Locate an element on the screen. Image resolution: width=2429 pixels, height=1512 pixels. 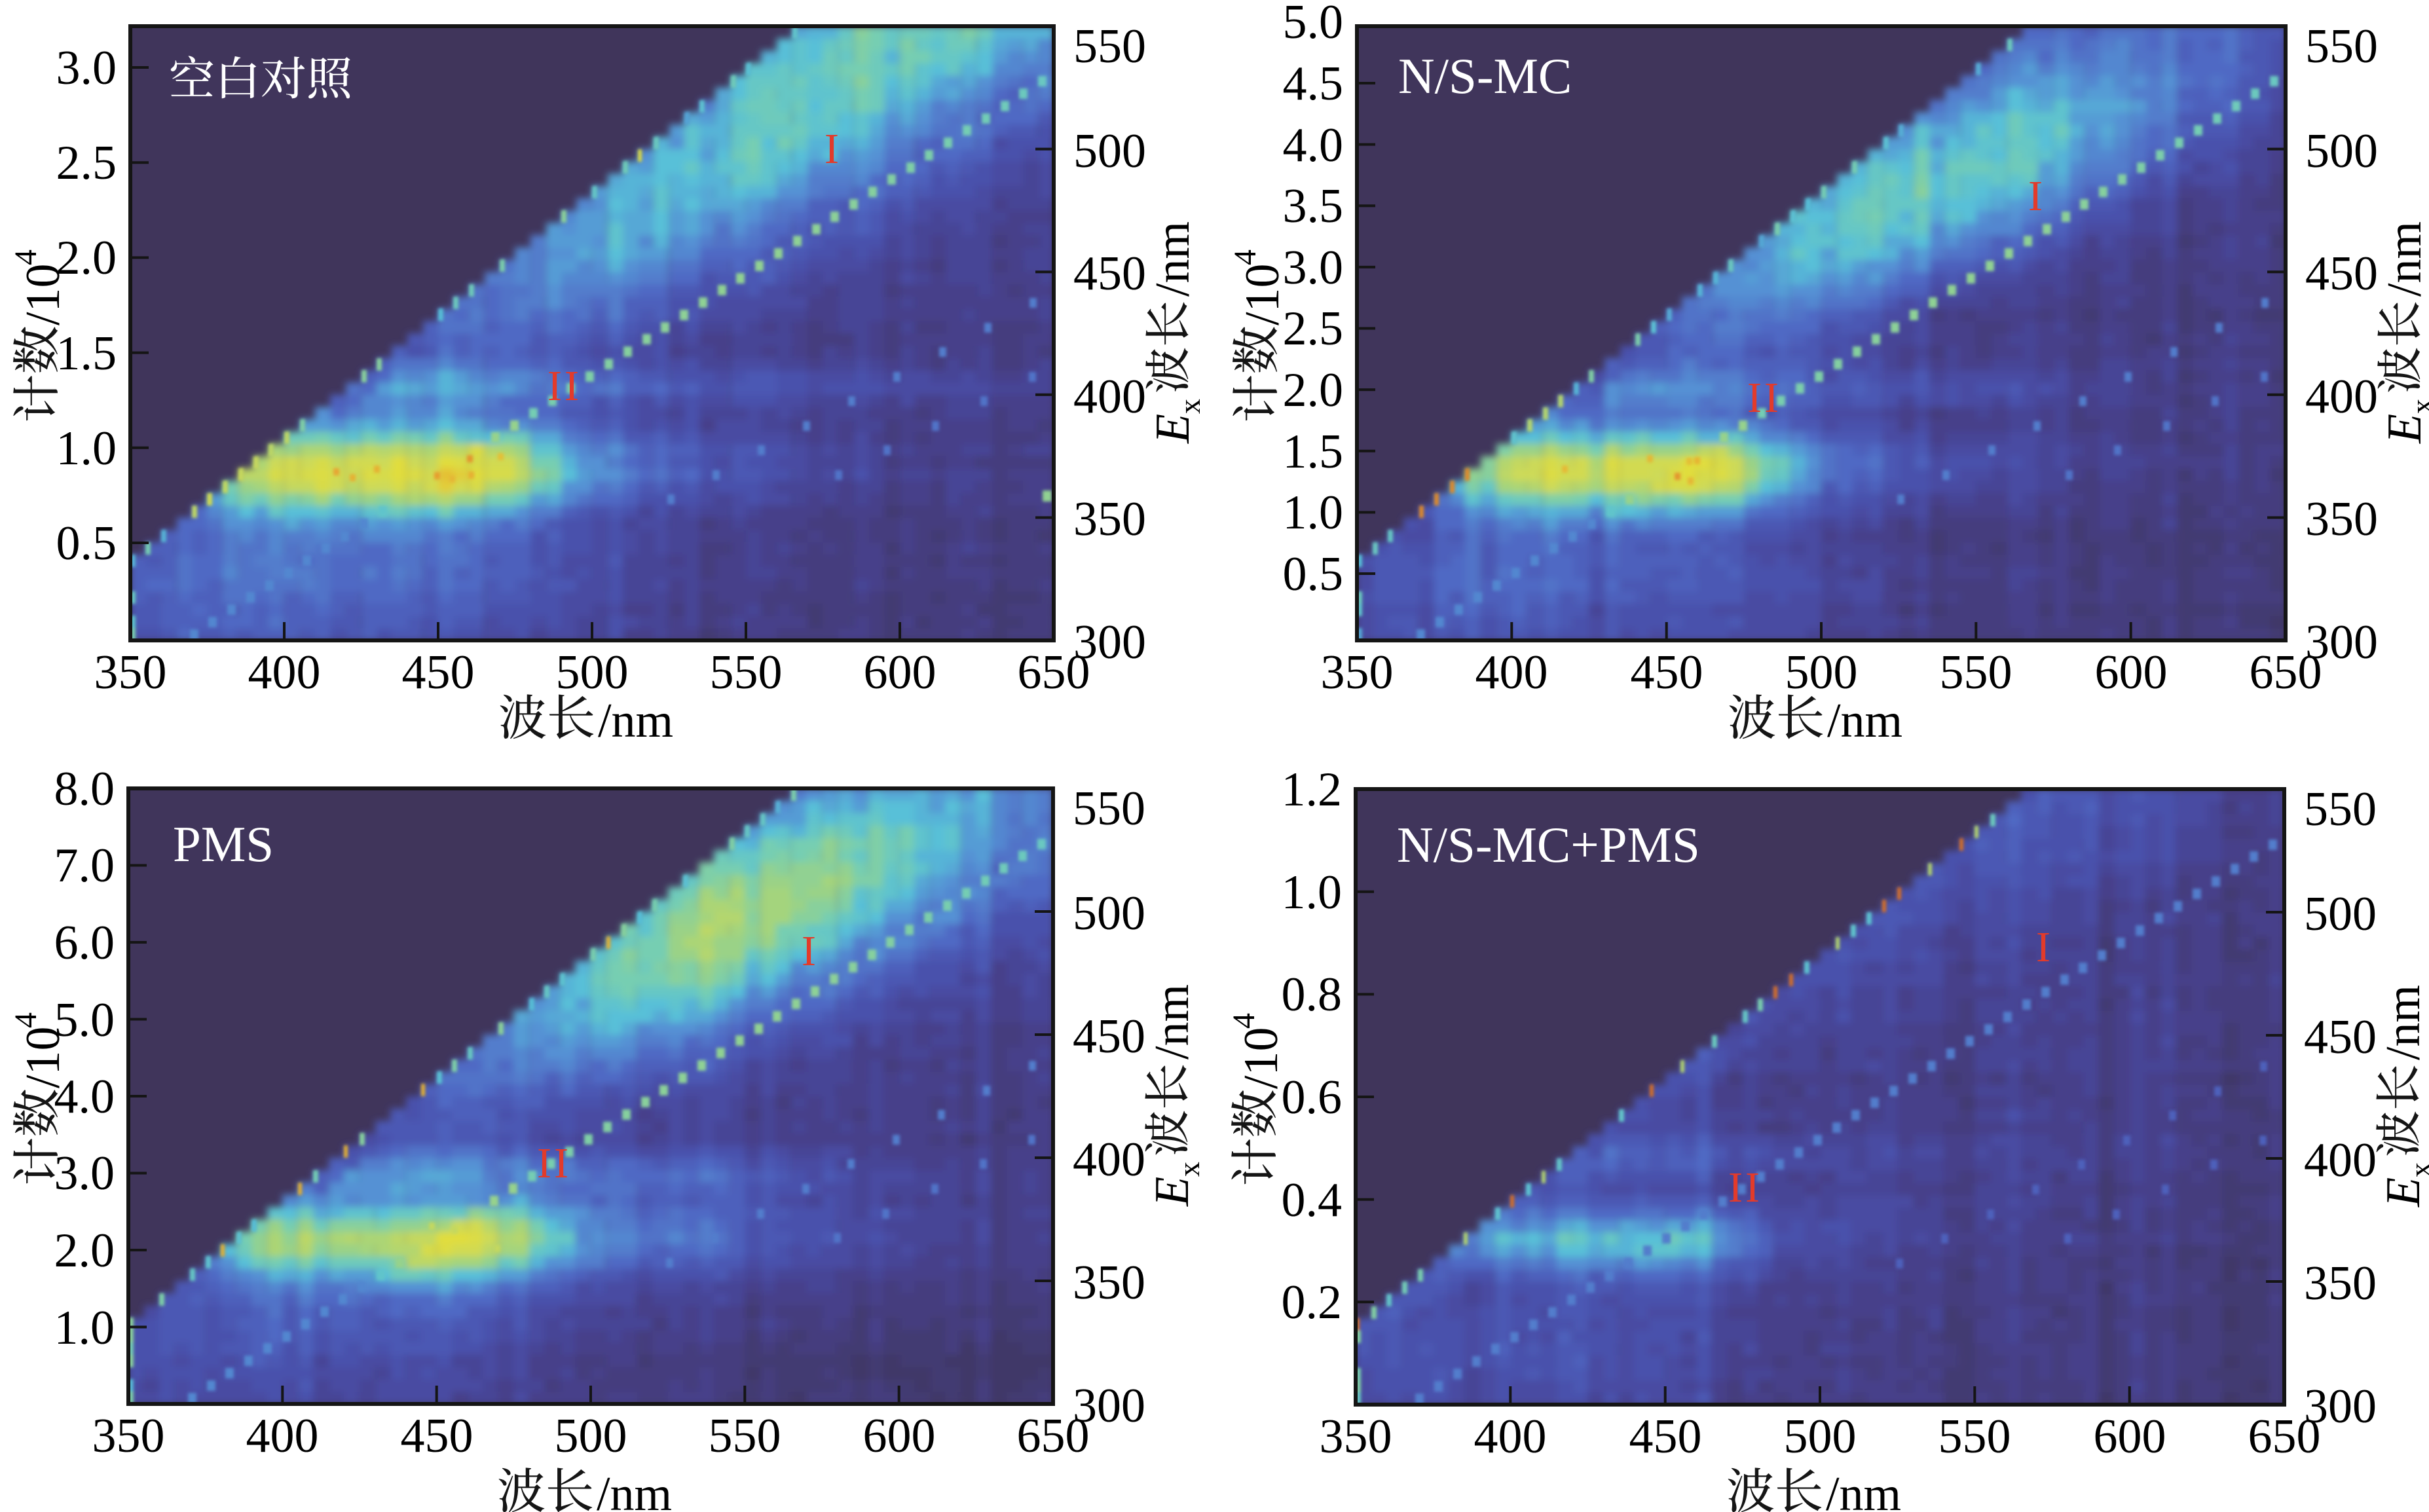
svg-text: 7.0 is located at coordinates (84, 866).